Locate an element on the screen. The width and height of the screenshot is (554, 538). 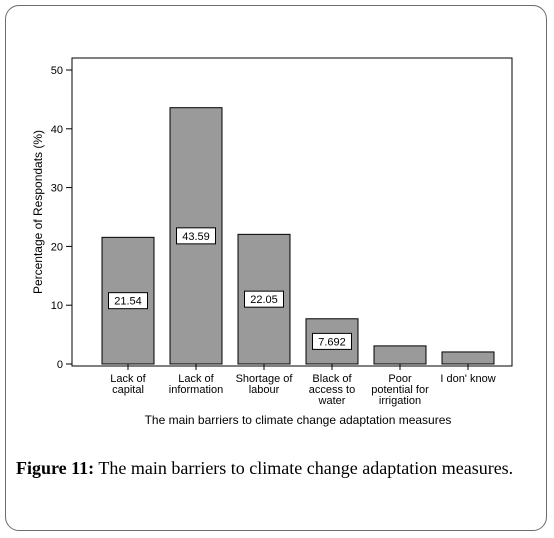
x-tick-label: labour is located at coordinates (264, 390).